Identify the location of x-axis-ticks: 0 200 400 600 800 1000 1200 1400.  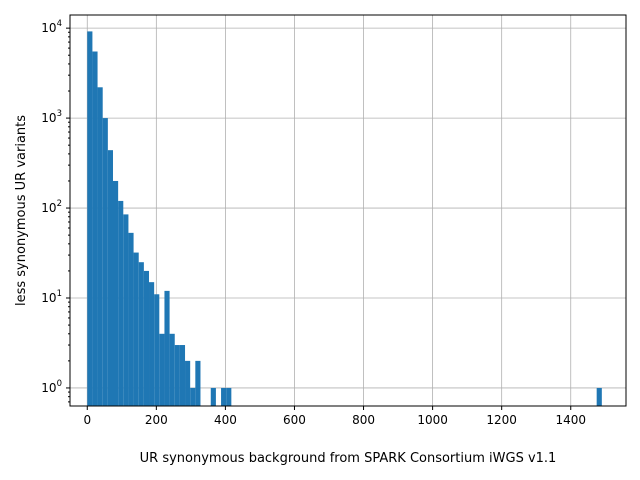
(334, 416).